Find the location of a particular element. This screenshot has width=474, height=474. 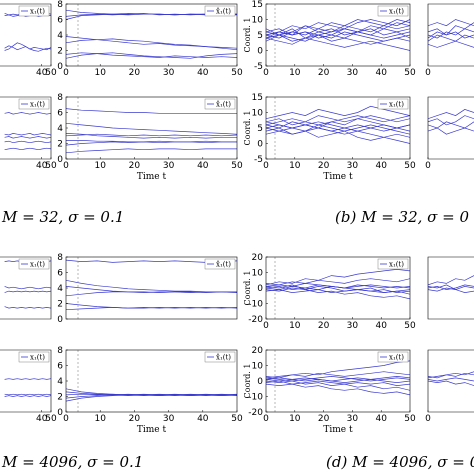

chart-panel-8: 0 is located at coordinates (449, 133).